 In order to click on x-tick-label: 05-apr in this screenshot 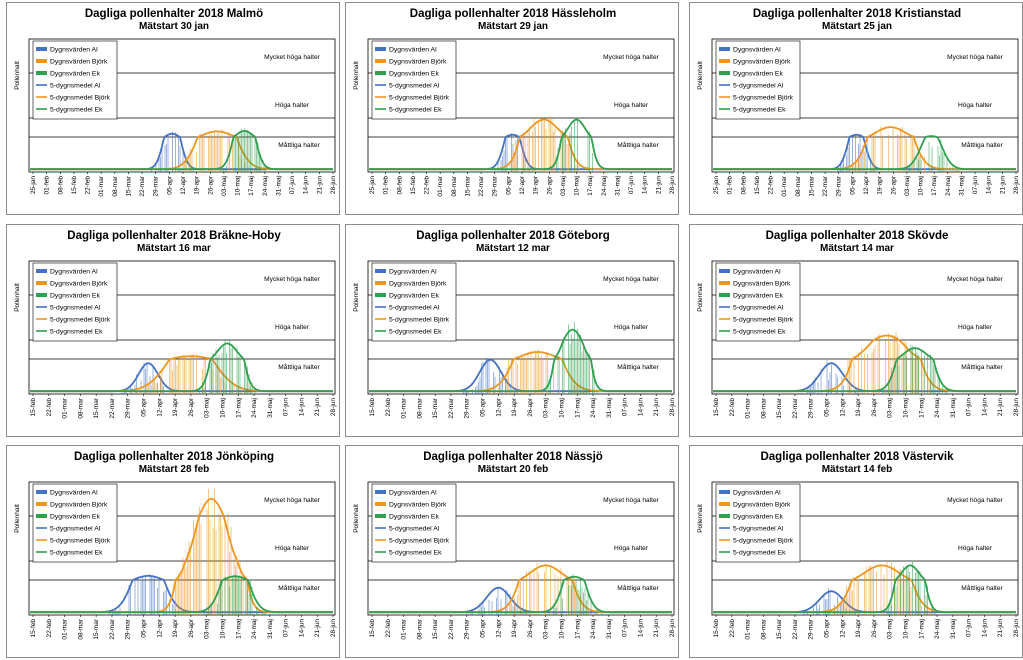, I will do `click(169, 185)`.